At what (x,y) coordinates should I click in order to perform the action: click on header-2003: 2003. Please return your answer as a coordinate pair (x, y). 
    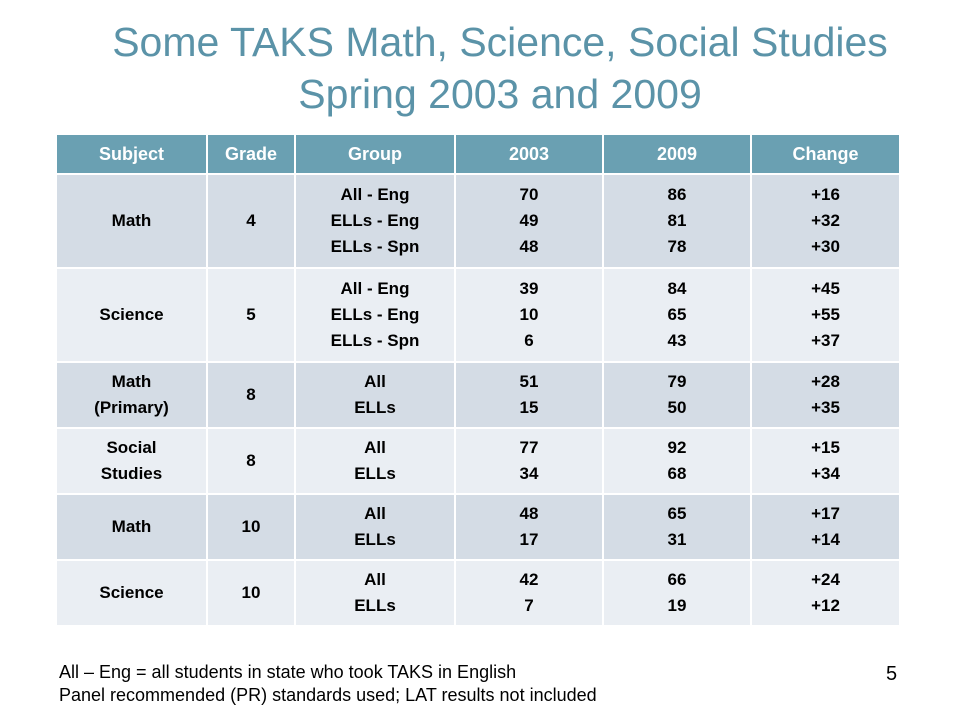
    Looking at the image, I should click on (528, 154).